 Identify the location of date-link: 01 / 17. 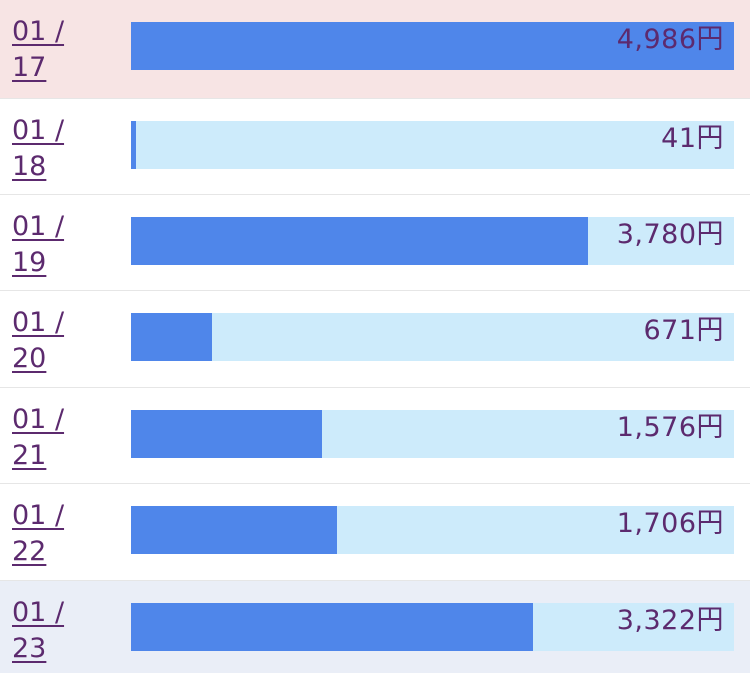
(57, 50).